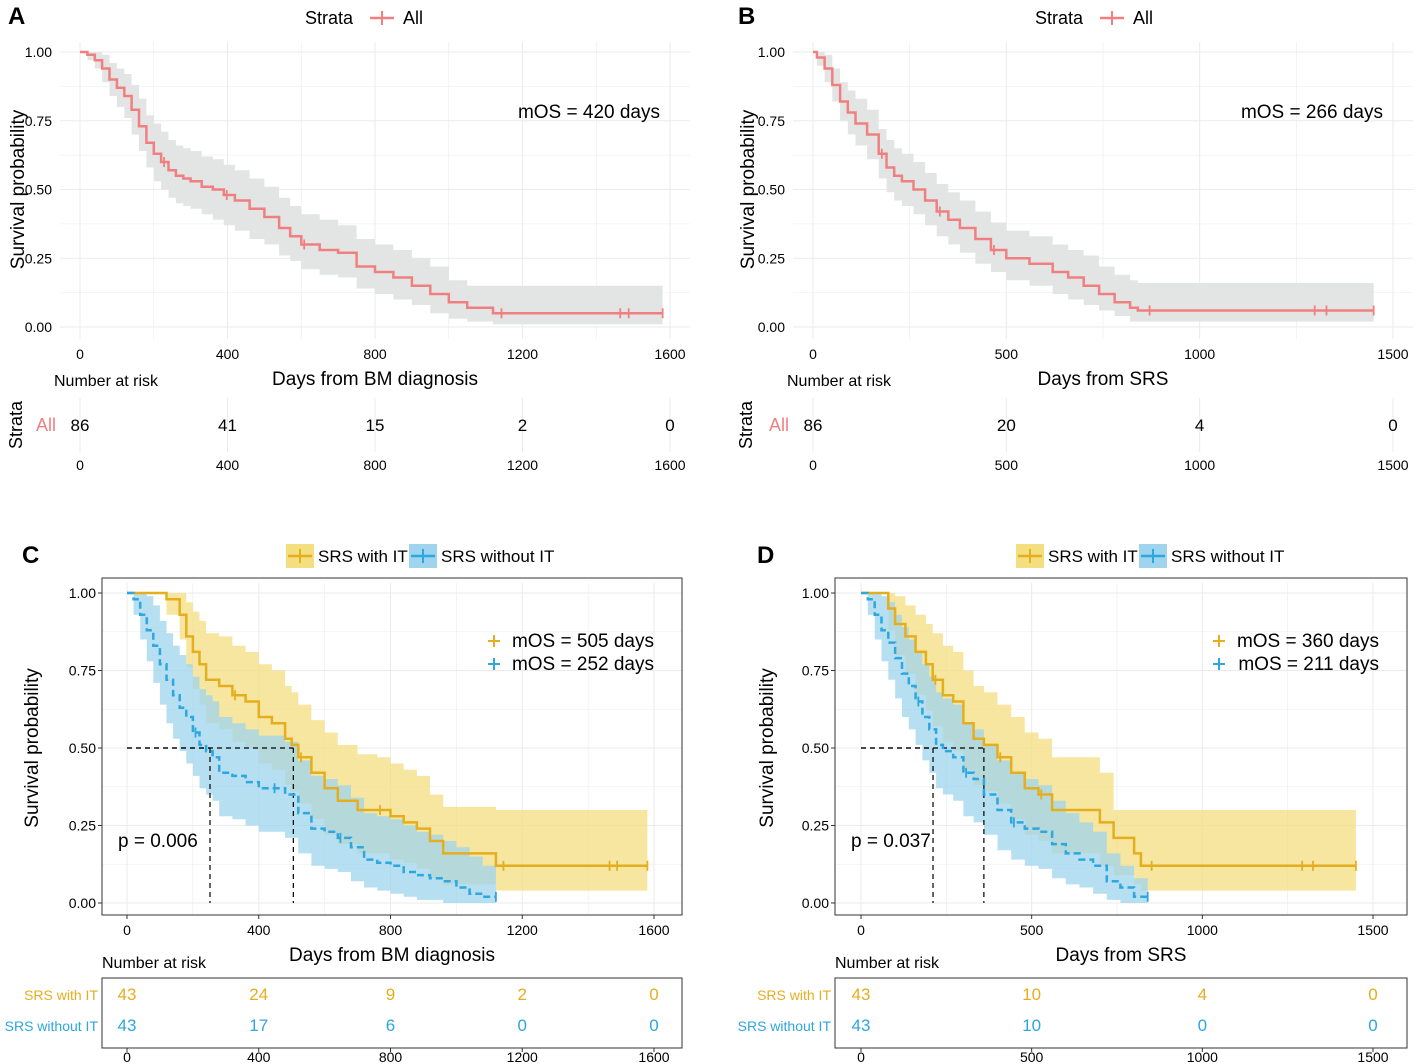 The image size is (1417, 1064). What do you see at coordinates (259, 930) in the screenshot?
I see `x-tick-label: 400` at bounding box center [259, 930].